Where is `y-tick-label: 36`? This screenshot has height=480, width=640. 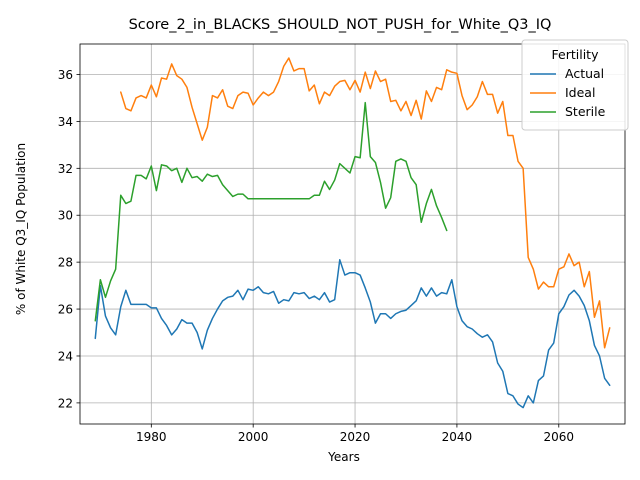
y-tick-label: 36 is located at coordinates (65, 75).